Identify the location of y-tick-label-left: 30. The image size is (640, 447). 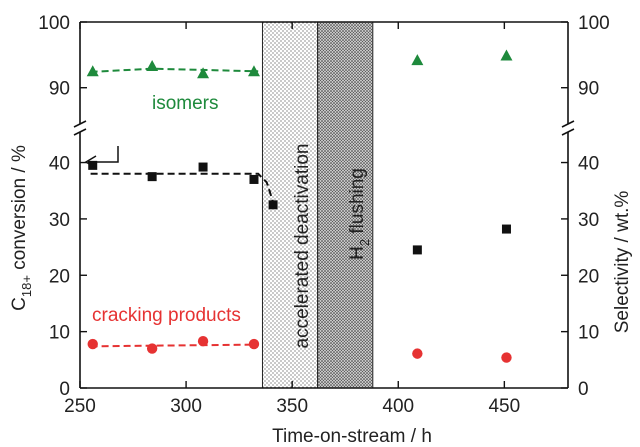
(59, 220).